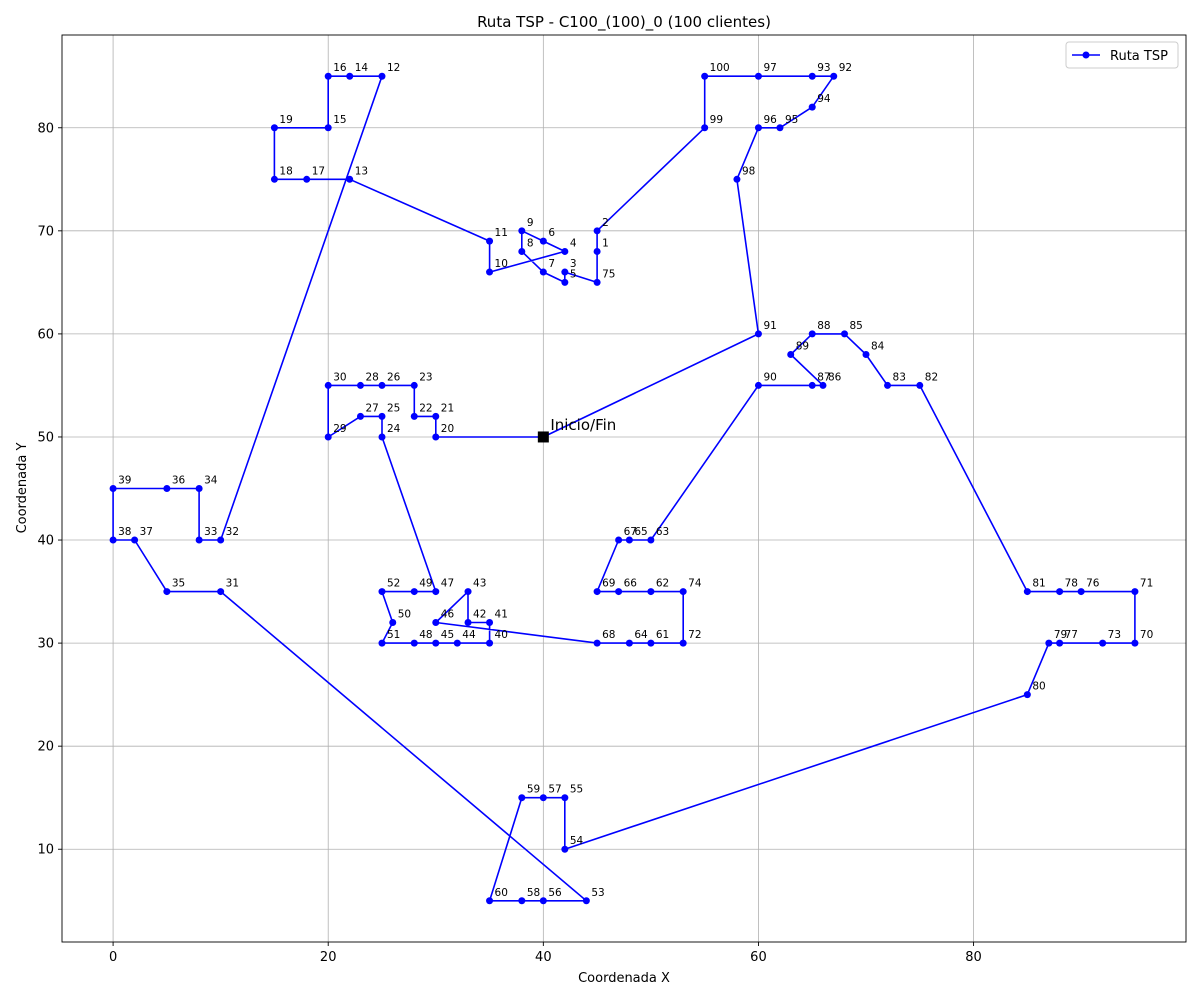 The height and width of the screenshot is (1000, 1200). What do you see at coordinates (1071, 584) in the screenshot?
I see `node-label-78: 78` at bounding box center [1071, 584].